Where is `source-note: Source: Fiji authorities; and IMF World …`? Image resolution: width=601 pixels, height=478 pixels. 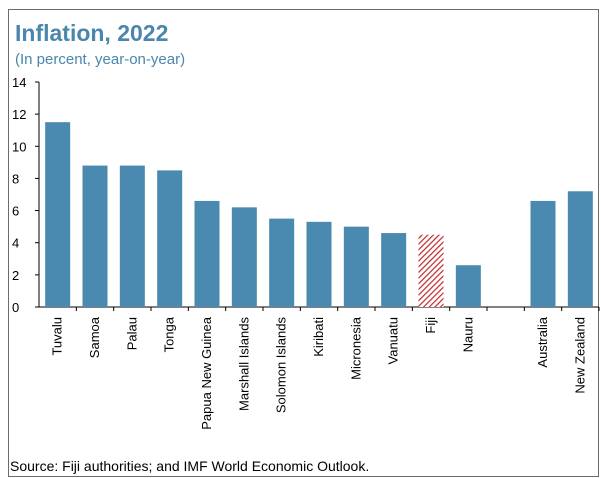
source-note: Source: Fiji authorities; and IMF World … is located at coordinates (190, 466).